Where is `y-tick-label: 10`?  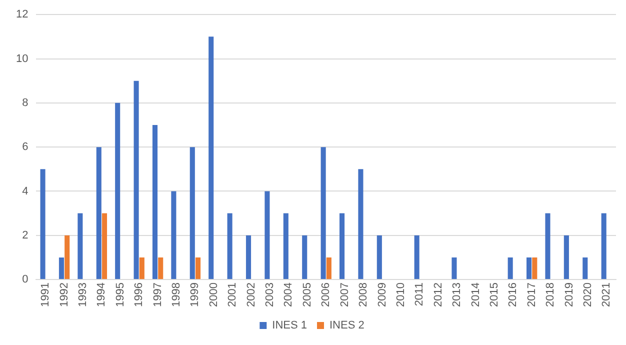
y-tick-label: 10 is located at coordinates (22, 58).